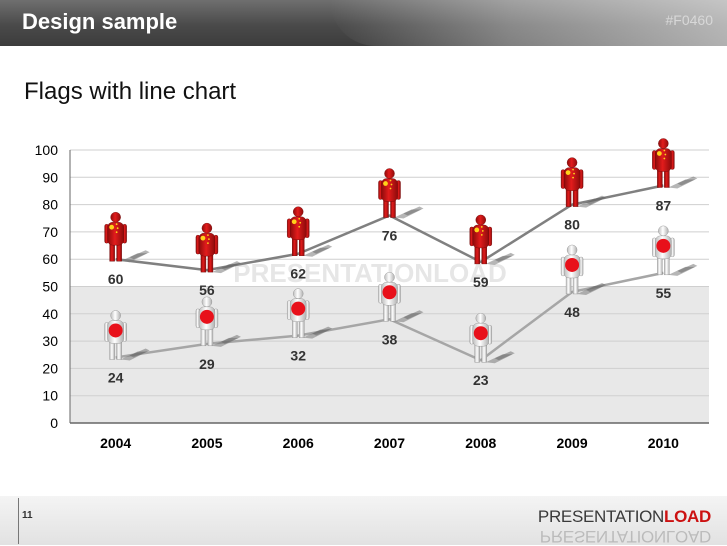 The width and height of the screenshot is (727, 546). Describe the element at coordinates (50, 205) in the screenshot. I see `y-tick-label: 80` at that location.